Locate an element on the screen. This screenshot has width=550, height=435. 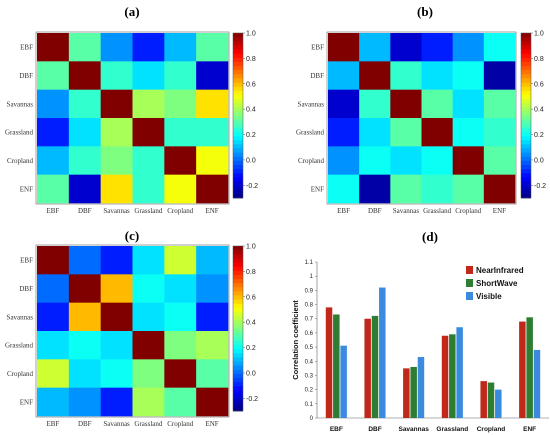
colorbar-tick-label: 0.4 is located at coordinates (251, 323).